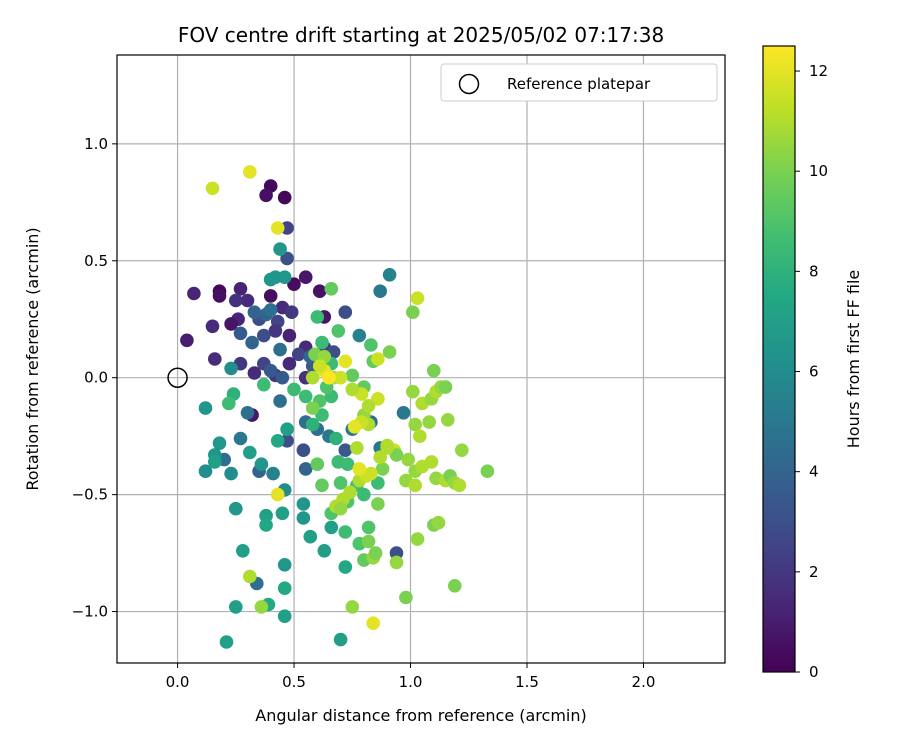 Image resolution: width=900 pixels, height=750 pixels. I want to click on legend-marker, so click(469, 84).